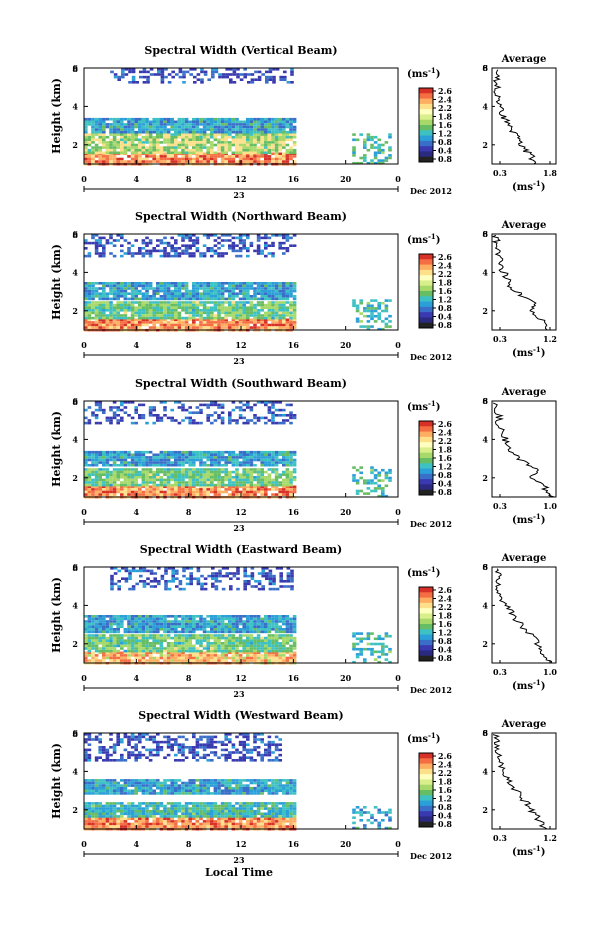 This screenshot has width=616, height=929. What do you see at coordinates (426, 257) in the screenshot?
I see `colorbar-swatch` at bounding box center [426, 257].